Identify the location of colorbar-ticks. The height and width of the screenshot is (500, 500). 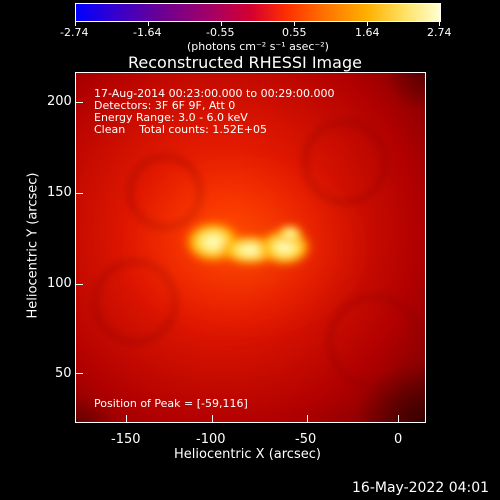
(257, 23).